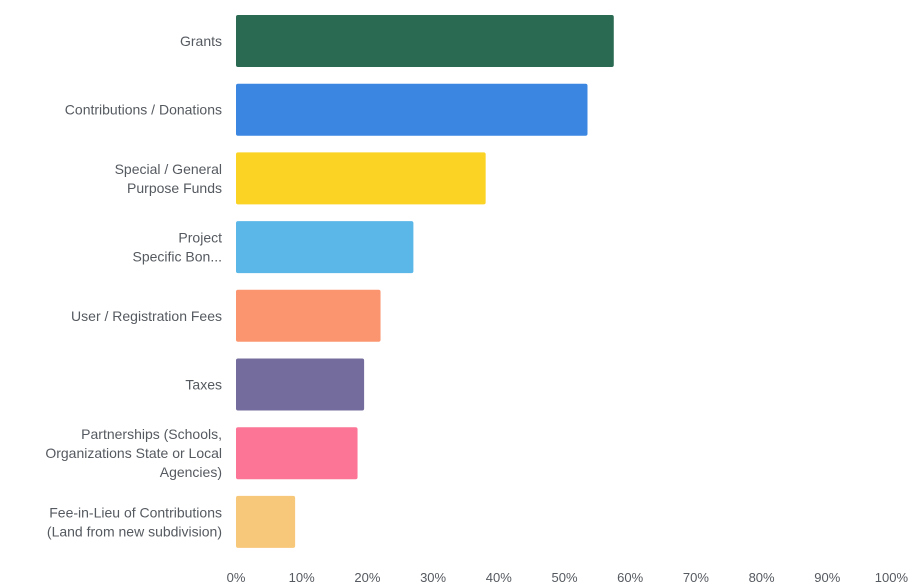 This screenshot has width=912, height=587. Describe the element at coordinates (168, 178) in the screenshot. I see `category-label-3: Special / General Purpose Funds` at that location.